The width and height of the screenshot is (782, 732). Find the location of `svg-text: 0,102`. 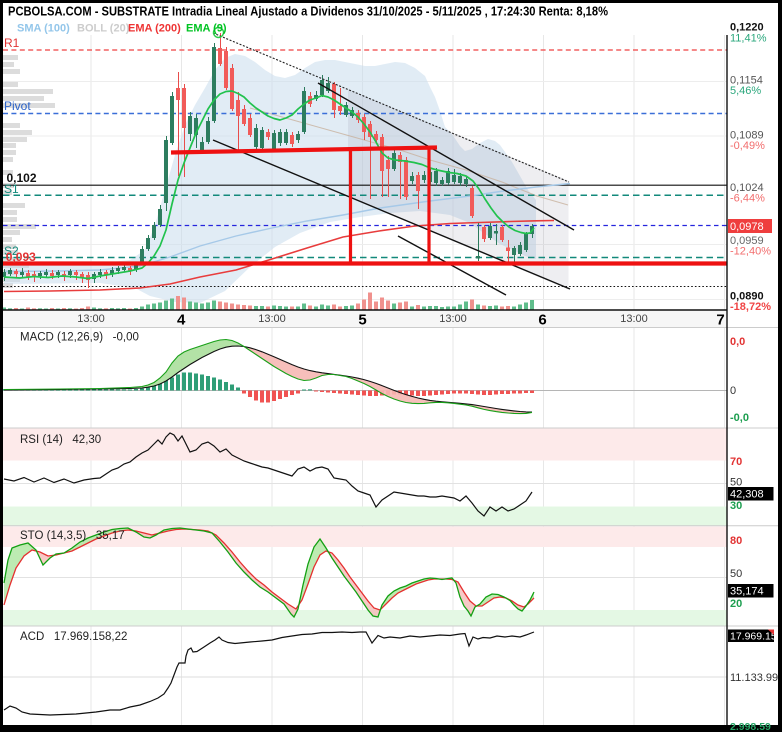

svg-text: 0,102 is located at coordinates (22, 178).